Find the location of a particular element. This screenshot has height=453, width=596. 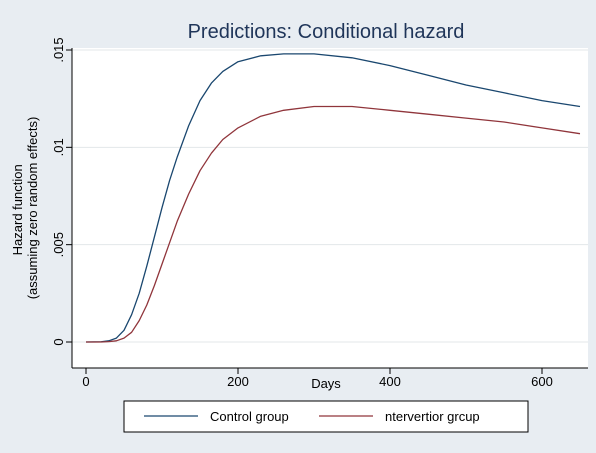

y-tick-label: .01 is located at coordinates (58, 147).